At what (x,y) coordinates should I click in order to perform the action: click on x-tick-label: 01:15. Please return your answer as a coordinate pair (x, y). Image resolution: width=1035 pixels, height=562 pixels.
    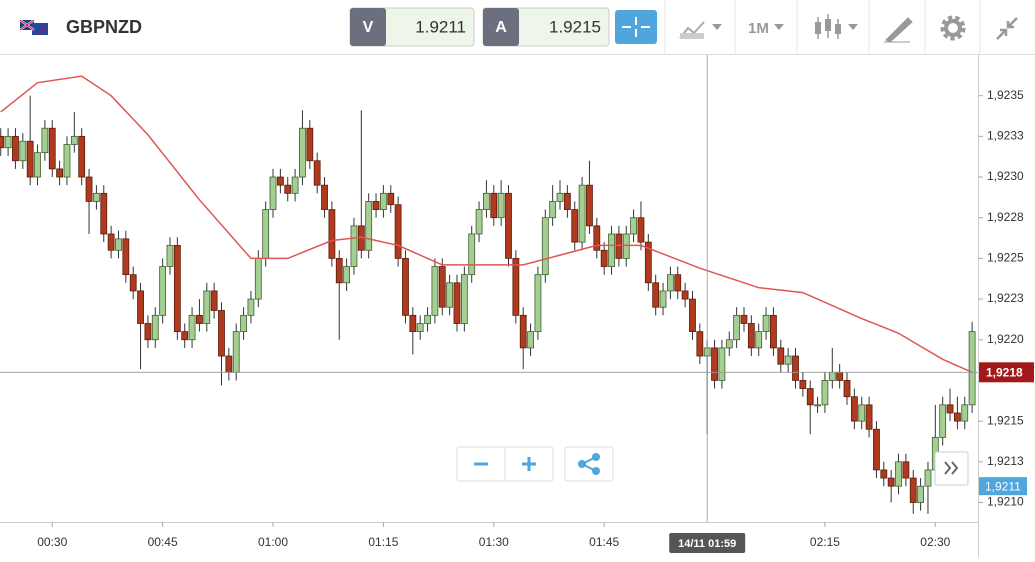
    Looking at the image, I should click on (383, 542).